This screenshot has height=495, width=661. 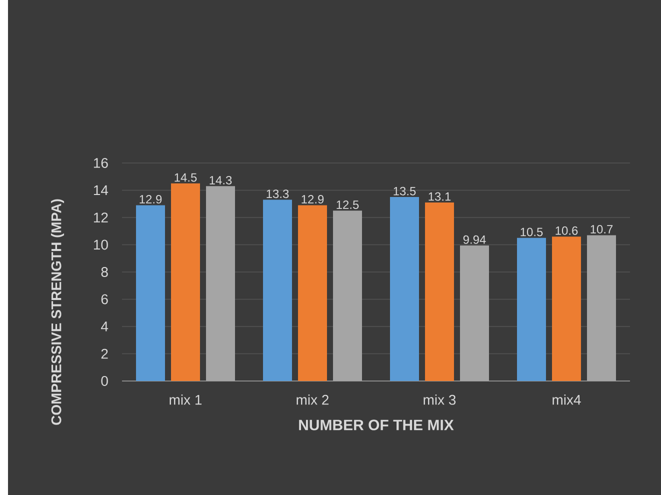 I want to click on data-label: 13.5, so click(x=405, y=191).